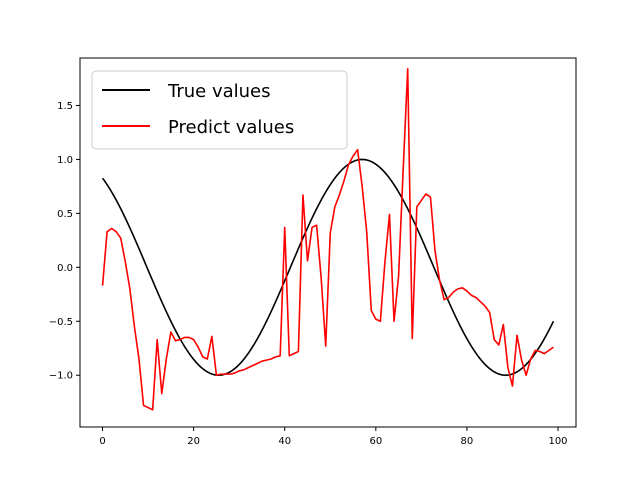 The image size is (640, 480). Describe the element at coordinates (375, 441) in the screenshot. I see `x-tick-label: 60` at that location.